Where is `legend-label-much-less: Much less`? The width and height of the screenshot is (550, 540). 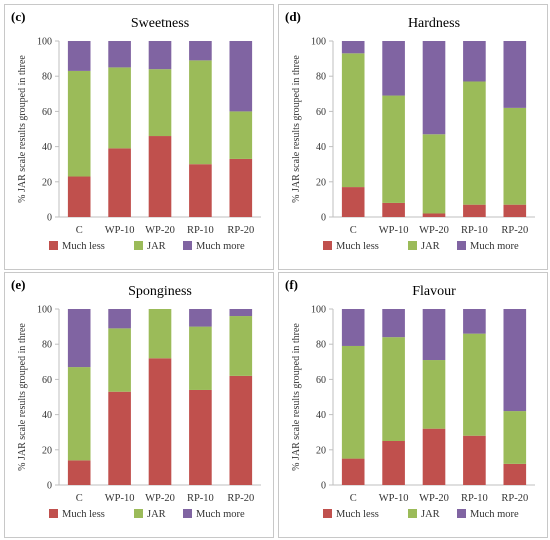 legend-label-much-less: Much less is located at coordinates (357, 246).